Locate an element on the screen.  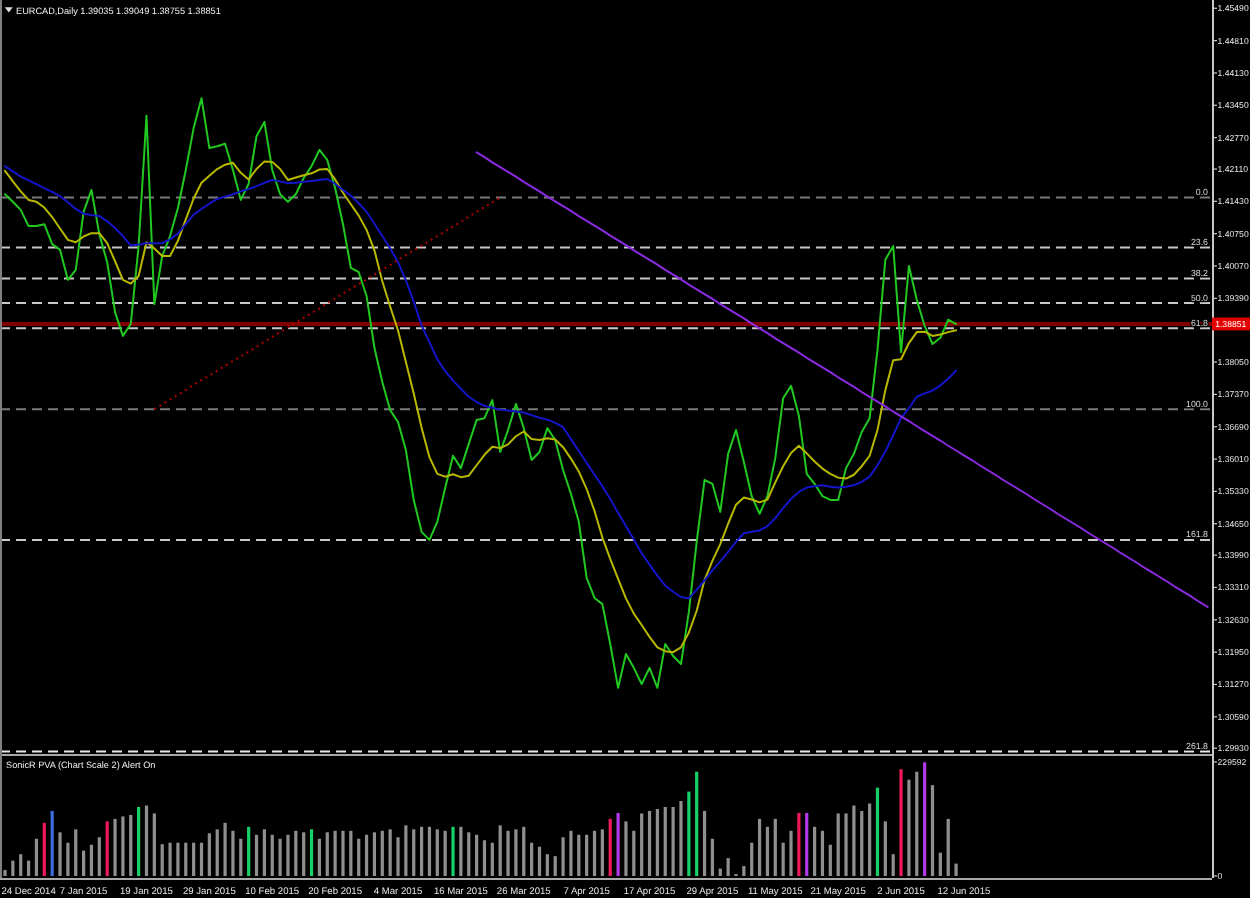
line-series is located at coordinates (327, 303).